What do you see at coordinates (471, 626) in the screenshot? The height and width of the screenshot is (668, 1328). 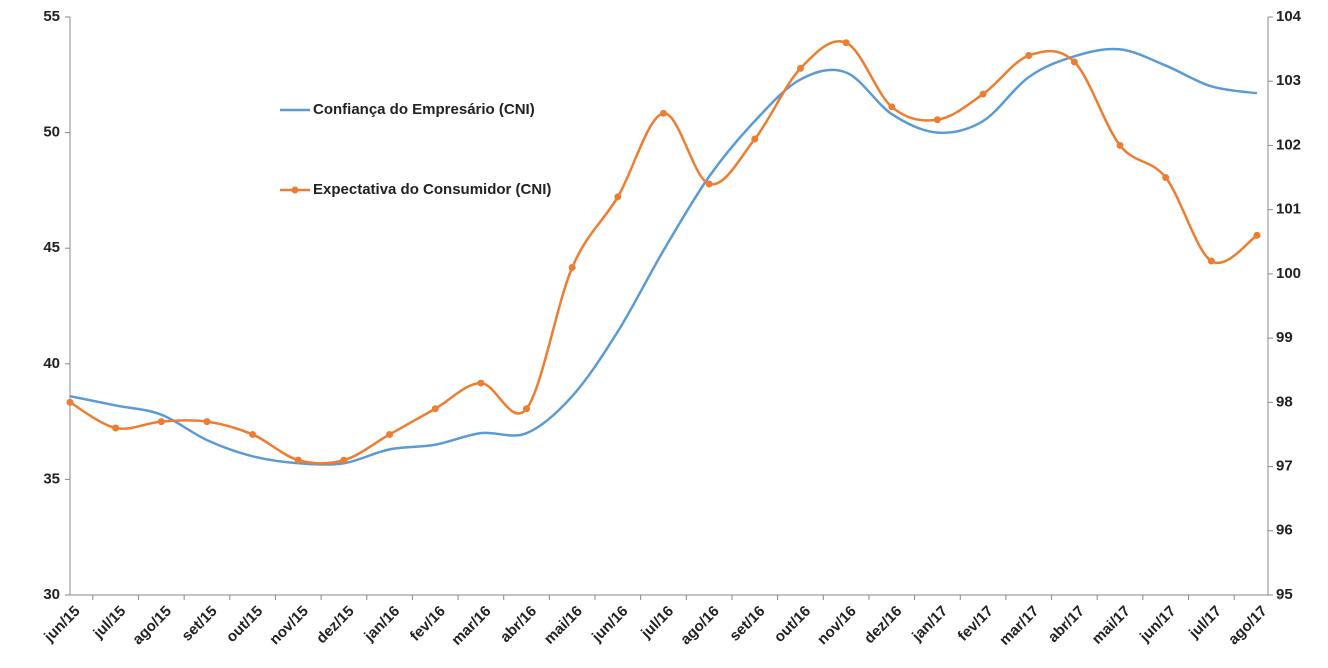 I see `x-tick-label: mar/16` at bounding box center [471, 626].